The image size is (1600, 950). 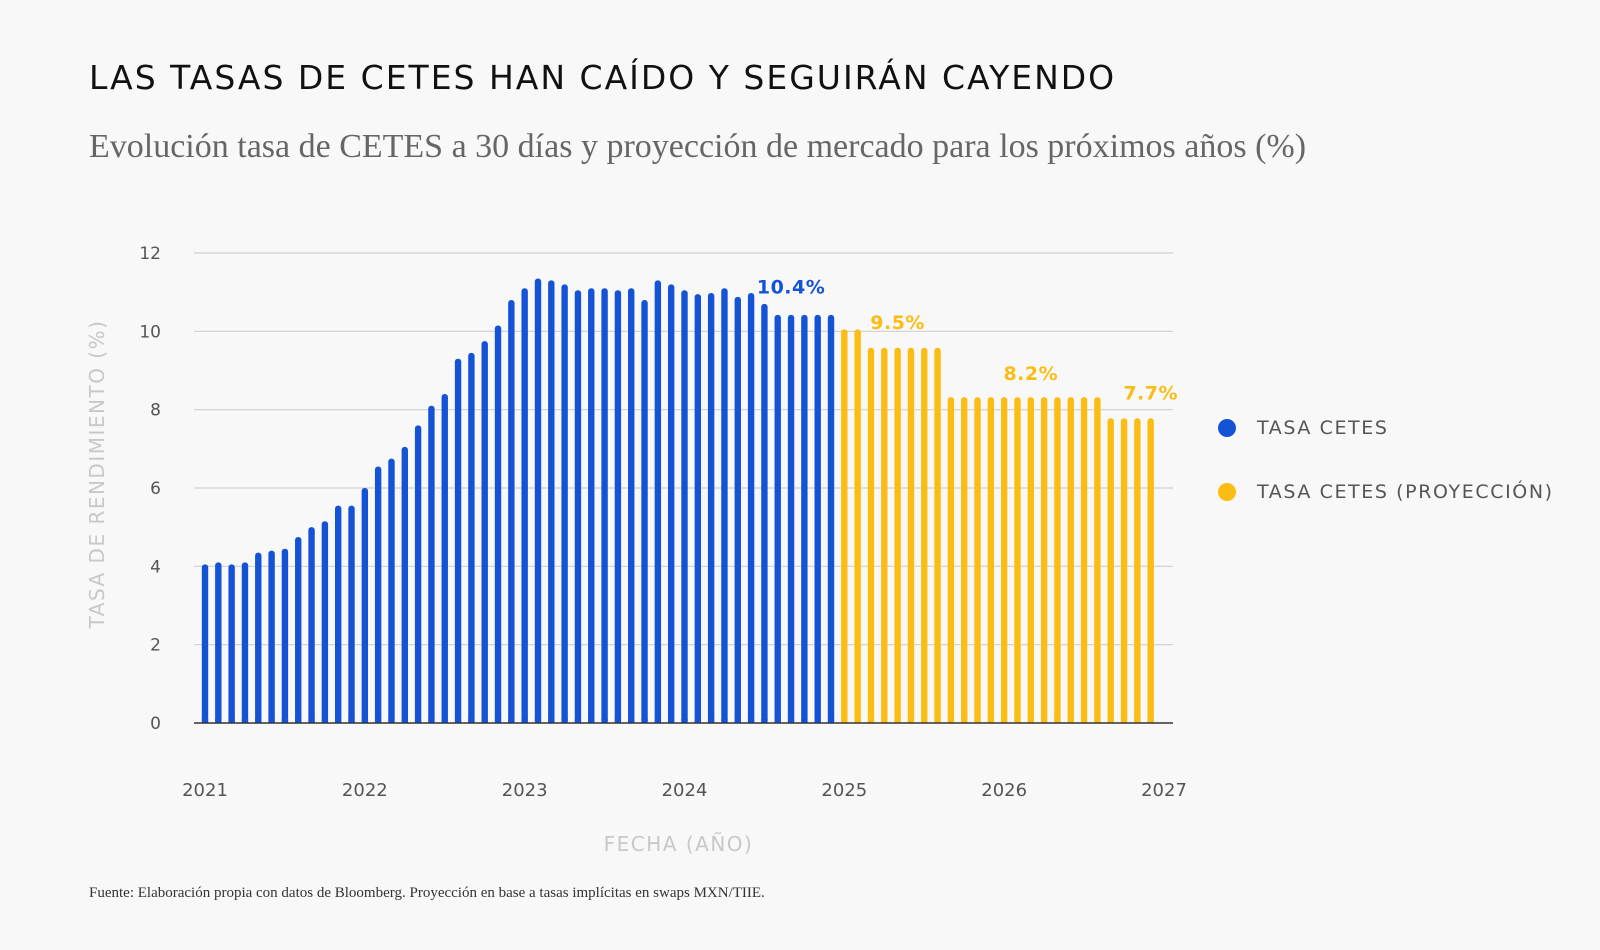 I want to click on y-tick-label: 12, so click(x=150, y=254).